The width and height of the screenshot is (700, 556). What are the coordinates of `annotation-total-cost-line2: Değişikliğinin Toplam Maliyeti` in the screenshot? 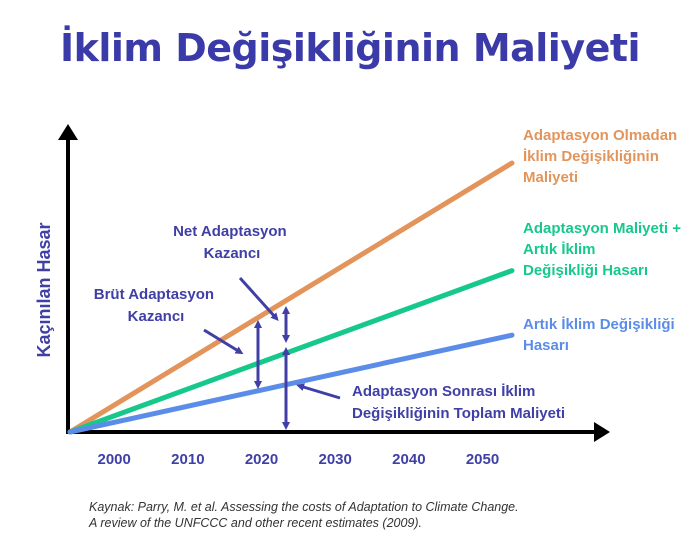 It's located at (458, 413).